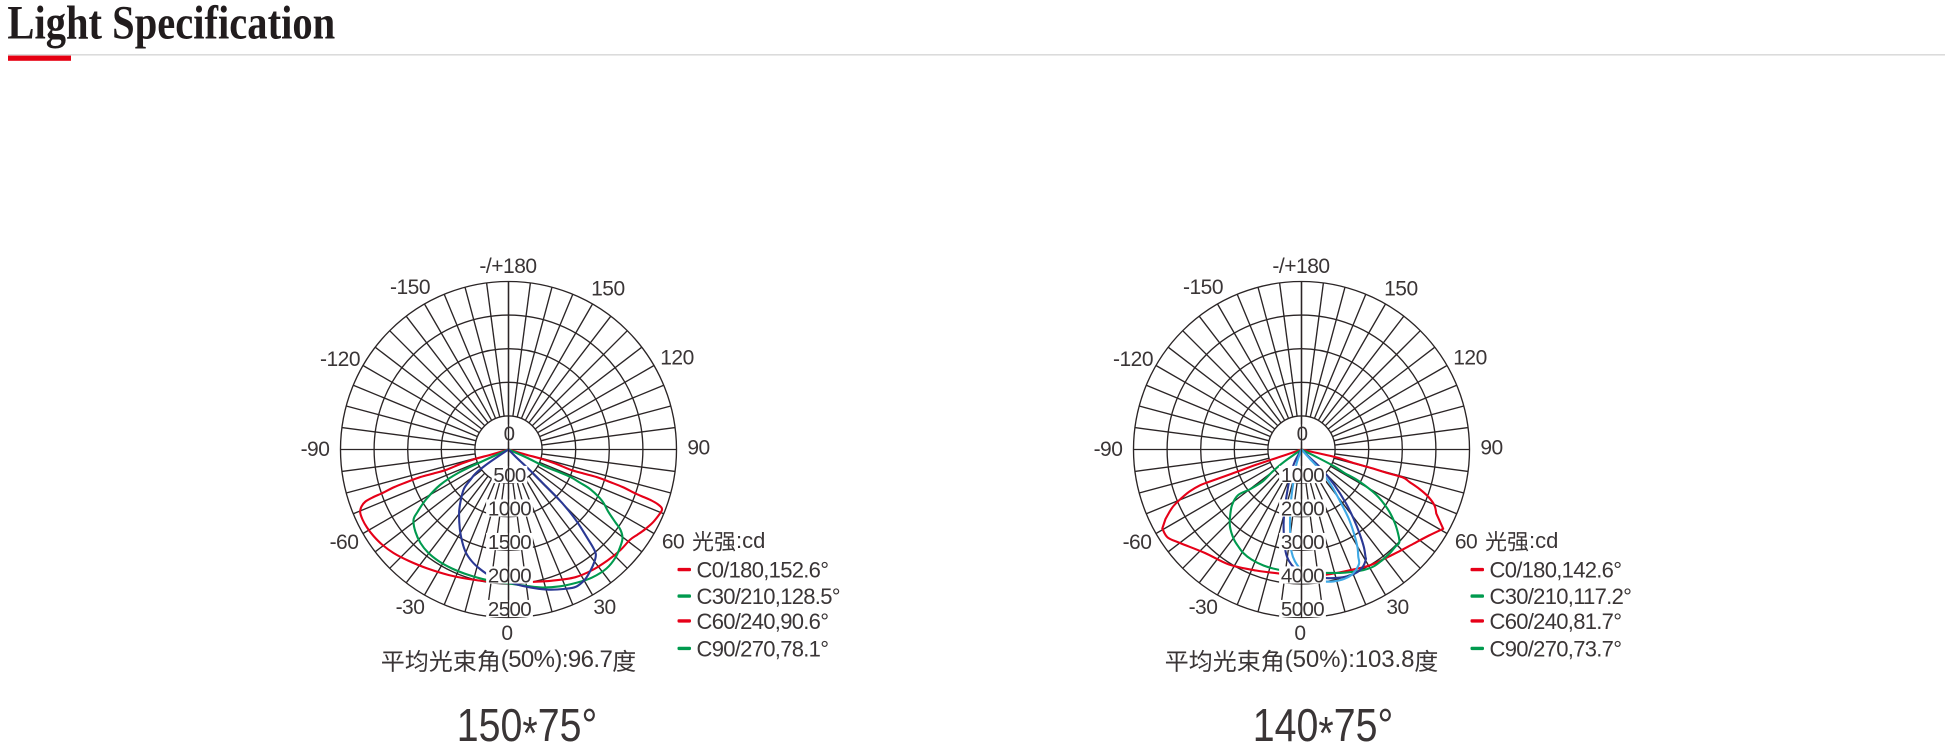  Describe the element at coordinates (1561, 596) in the screenshot. I see `svg-text: C30/210,117.2°` at that location.